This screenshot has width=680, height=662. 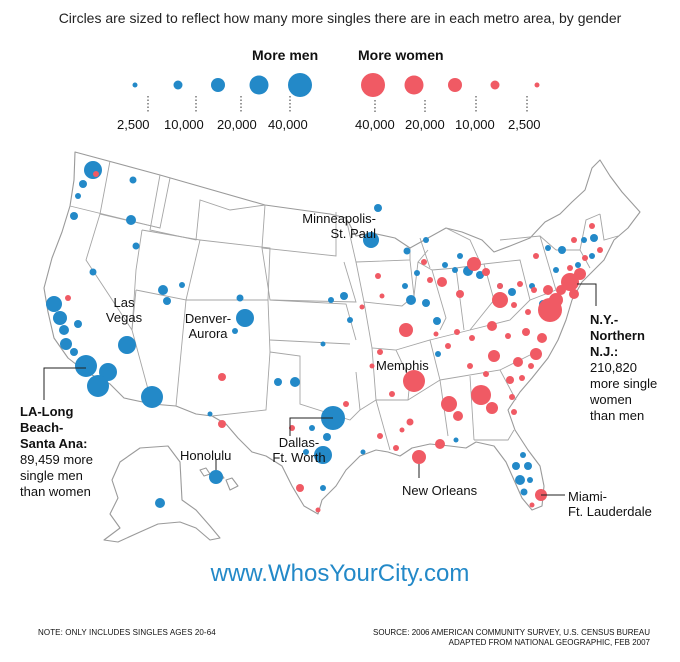 I want to click on metro-circle-las-vegas, so click(x=127, y=345).